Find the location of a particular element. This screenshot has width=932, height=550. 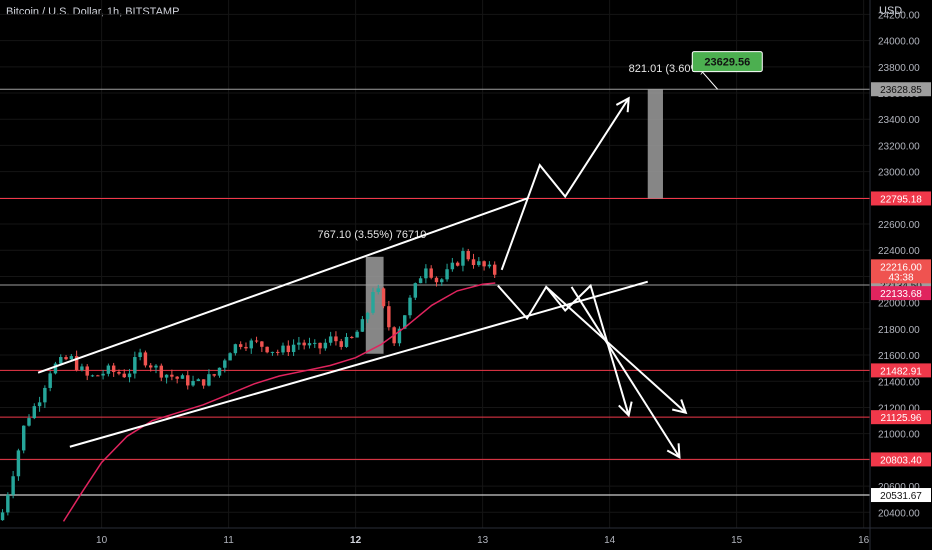

level-price-label: 20803.40 is located at coordinates (901, 460).